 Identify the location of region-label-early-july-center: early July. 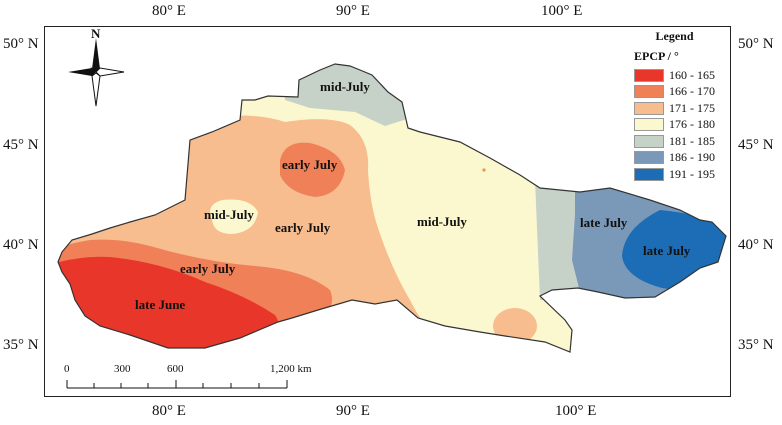
(310, 164).